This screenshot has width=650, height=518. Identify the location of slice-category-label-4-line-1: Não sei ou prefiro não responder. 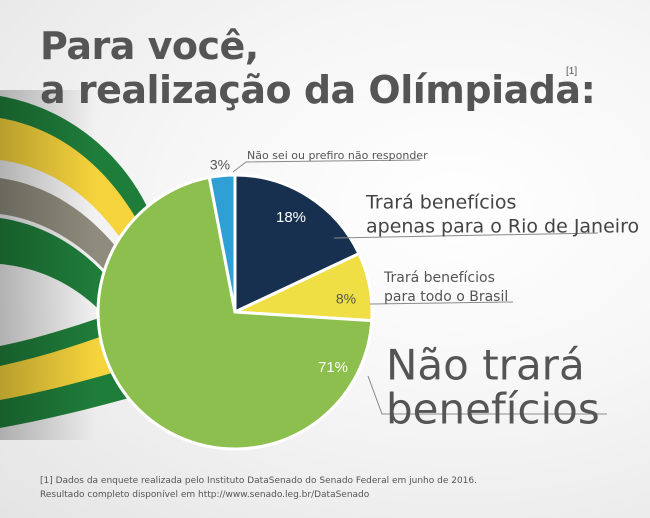
(337, 155).